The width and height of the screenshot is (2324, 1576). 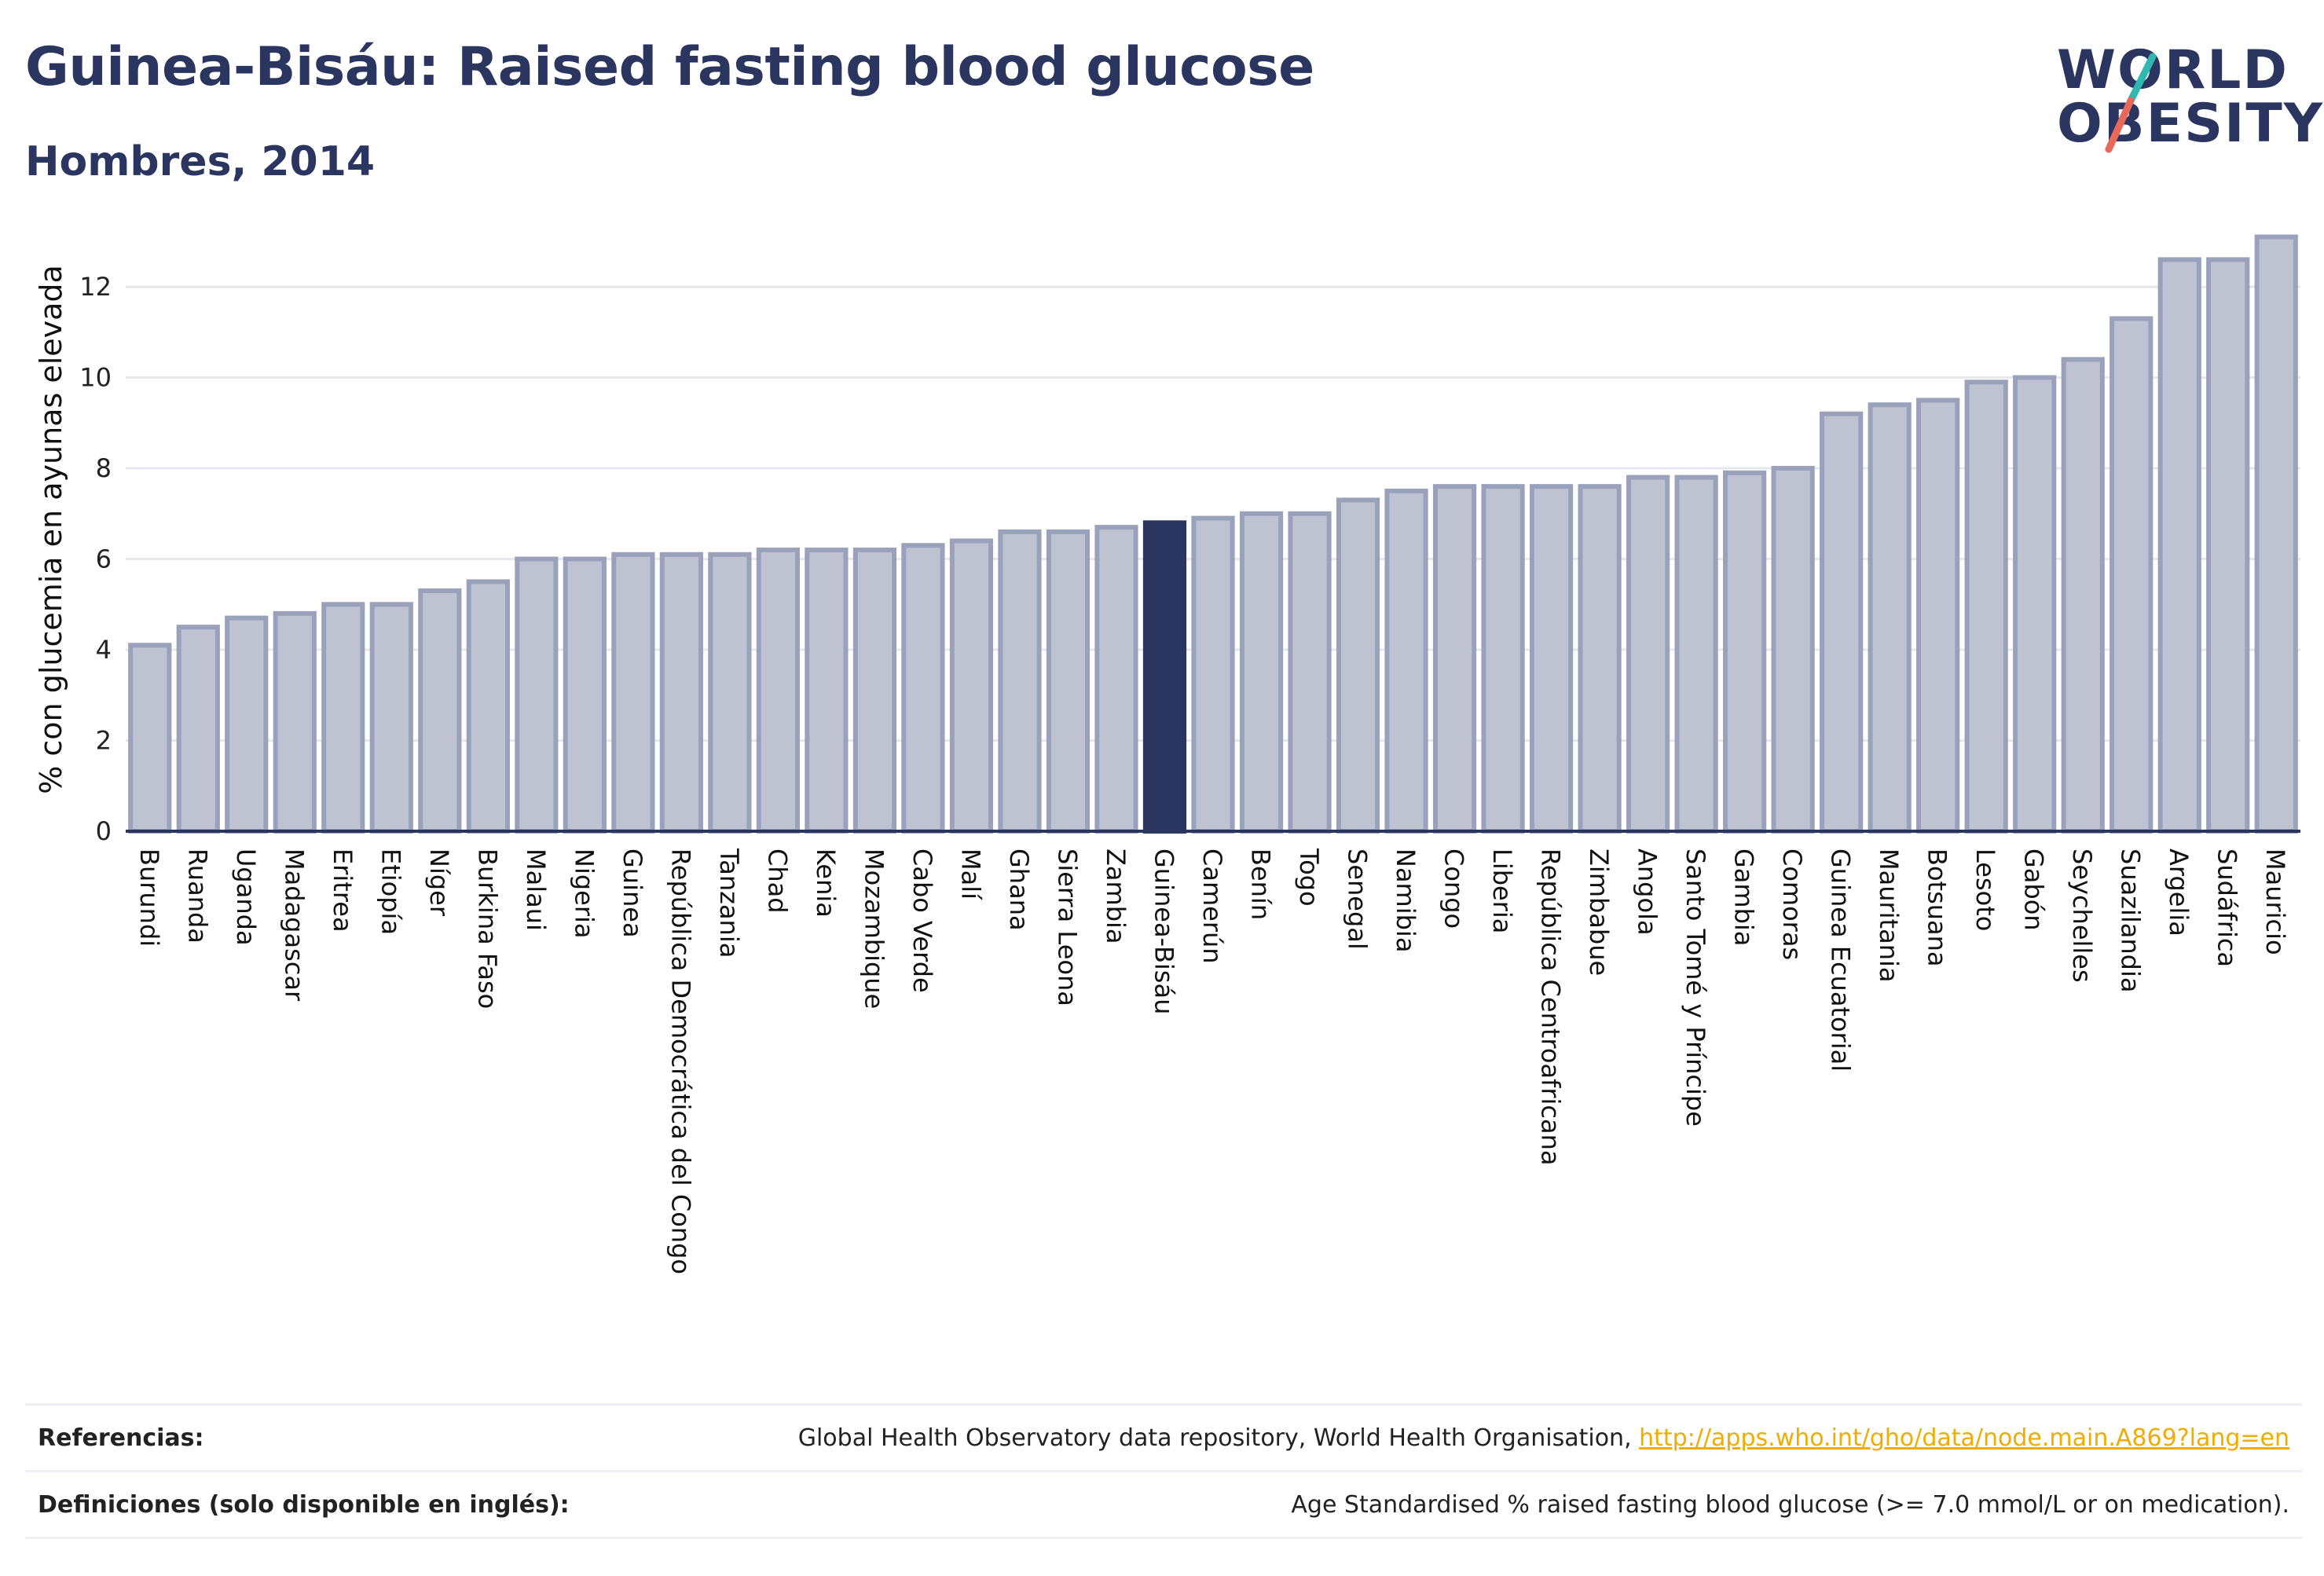 I want to click on y-tick-label: 8, so click(x=104, y=468).